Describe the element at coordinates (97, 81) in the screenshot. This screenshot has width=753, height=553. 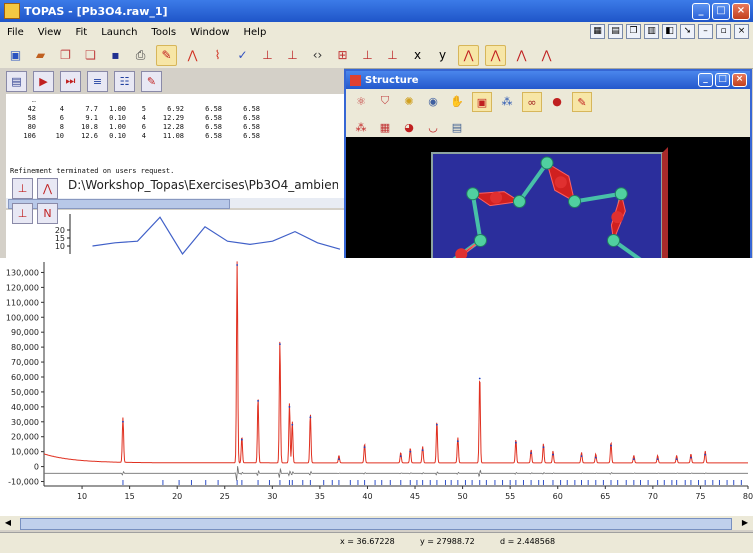
I see `grid-bars-icon: ≡` at that location.